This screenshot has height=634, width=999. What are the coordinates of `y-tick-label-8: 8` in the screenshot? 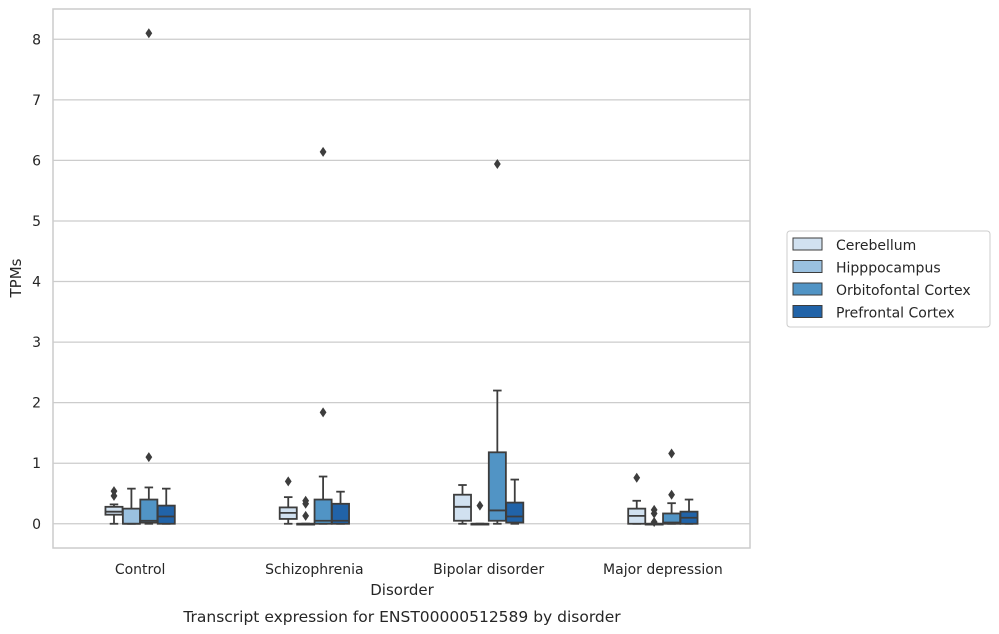 It's located at (36, 40).